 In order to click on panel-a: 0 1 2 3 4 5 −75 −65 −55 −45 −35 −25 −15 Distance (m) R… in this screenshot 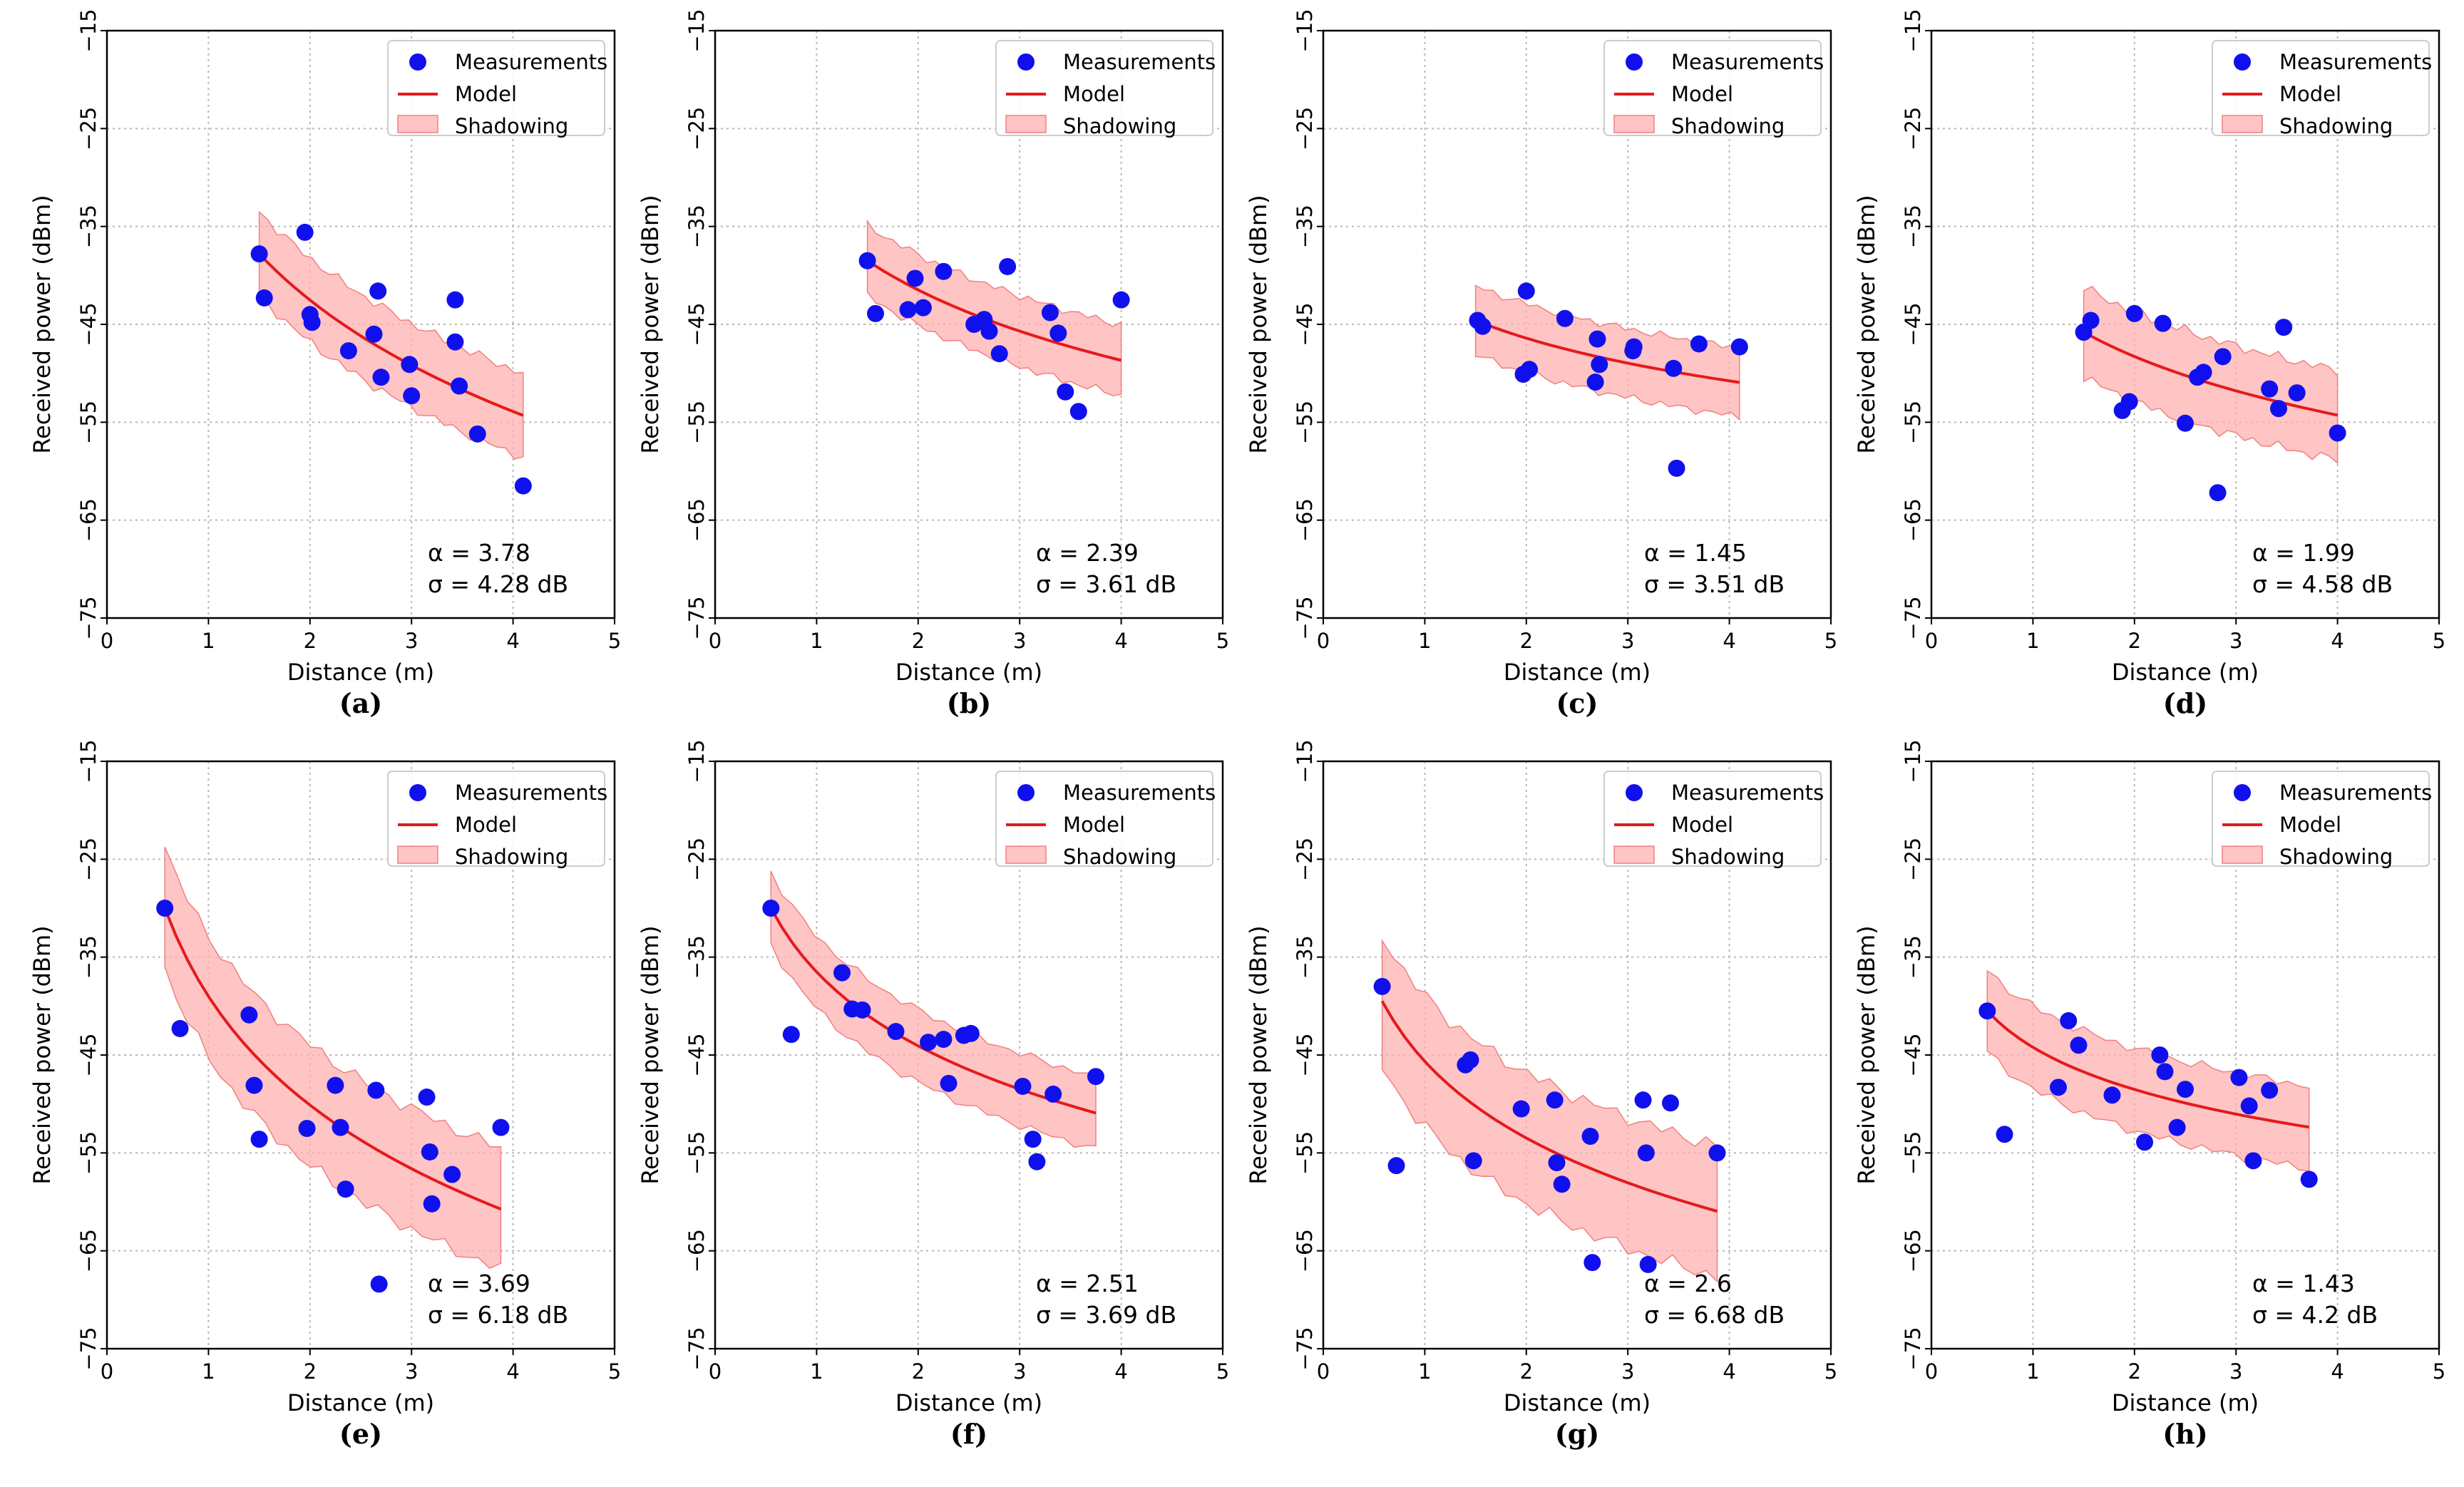, I will do `click(325, 364)`.